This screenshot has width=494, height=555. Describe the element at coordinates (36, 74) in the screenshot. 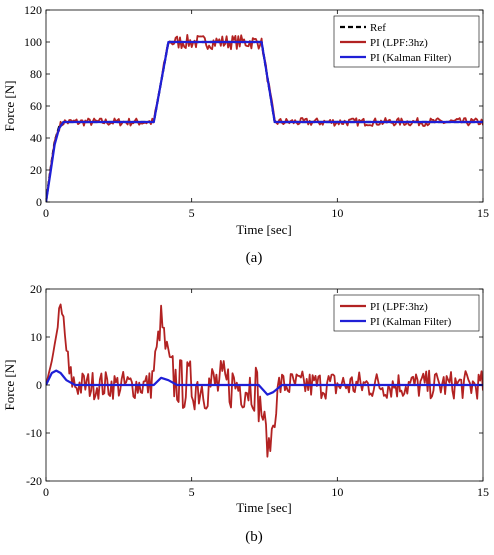

I see `y-tick-label: 80` at that location.